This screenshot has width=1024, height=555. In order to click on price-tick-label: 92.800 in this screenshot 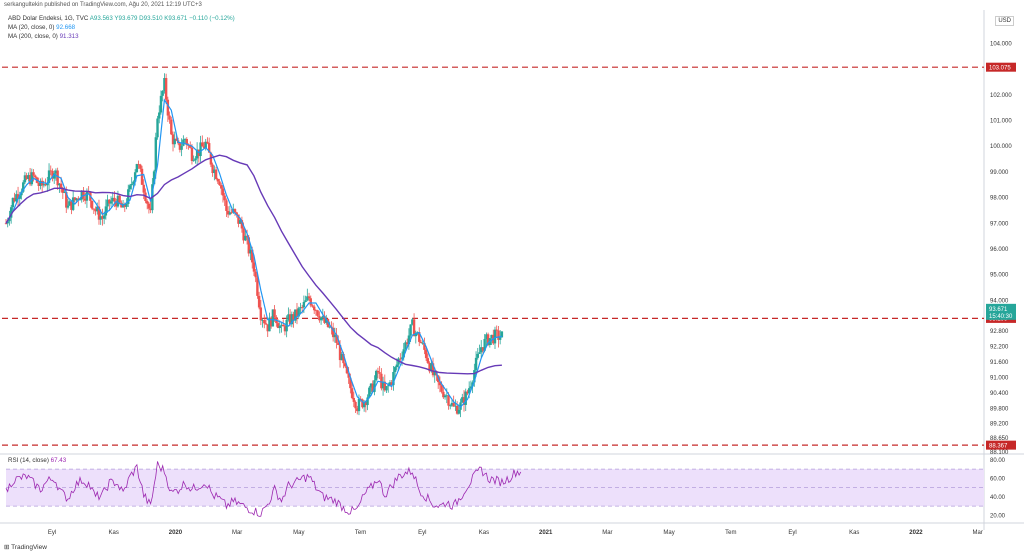, I will do `click(999, 332)`.